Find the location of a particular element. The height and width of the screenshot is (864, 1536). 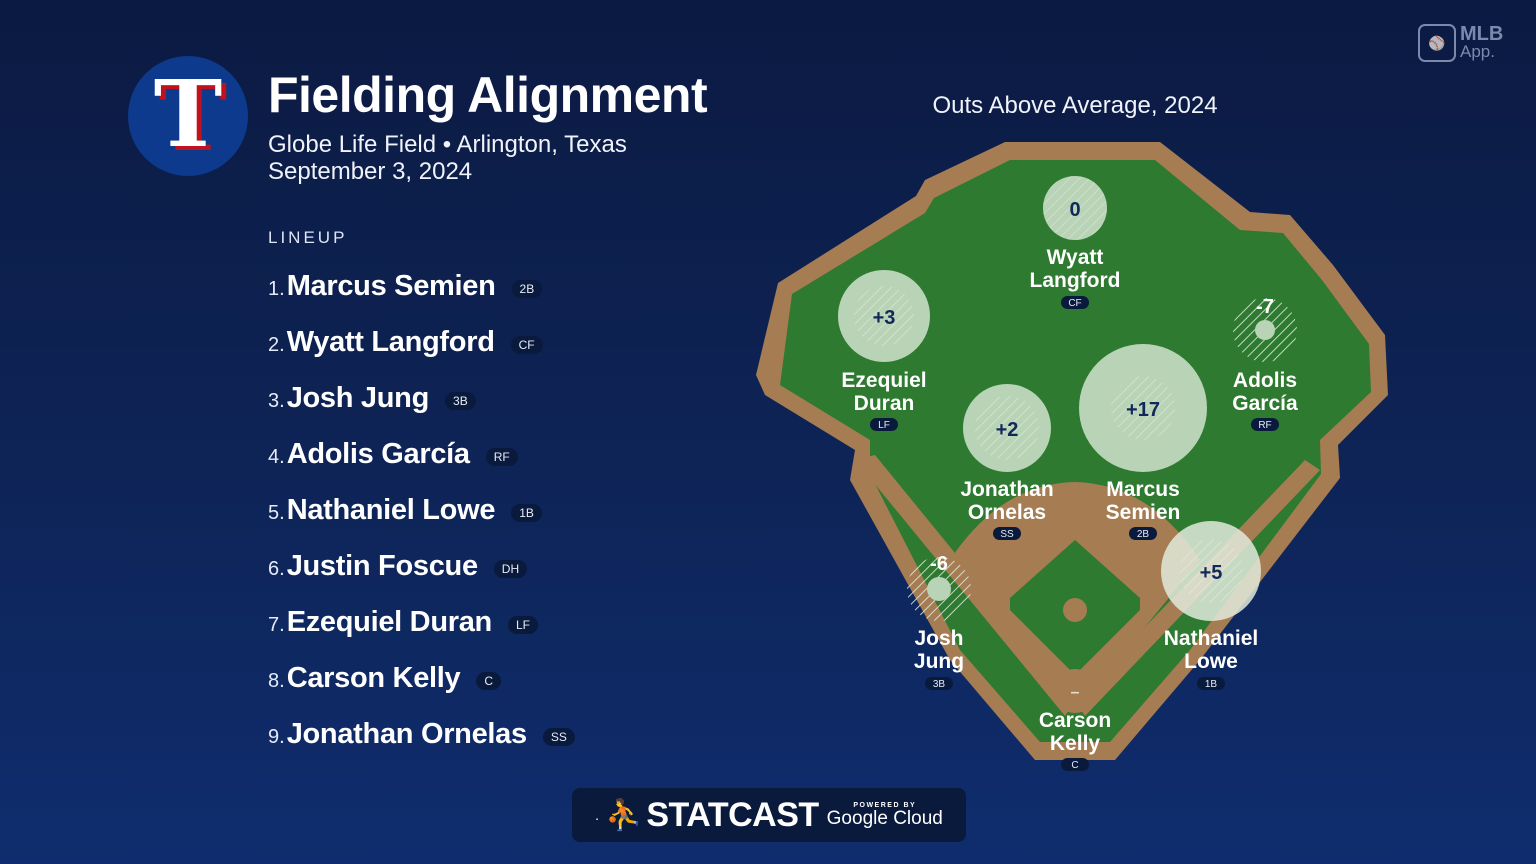

home-plate-circle is located at coordinates (1075, 691).